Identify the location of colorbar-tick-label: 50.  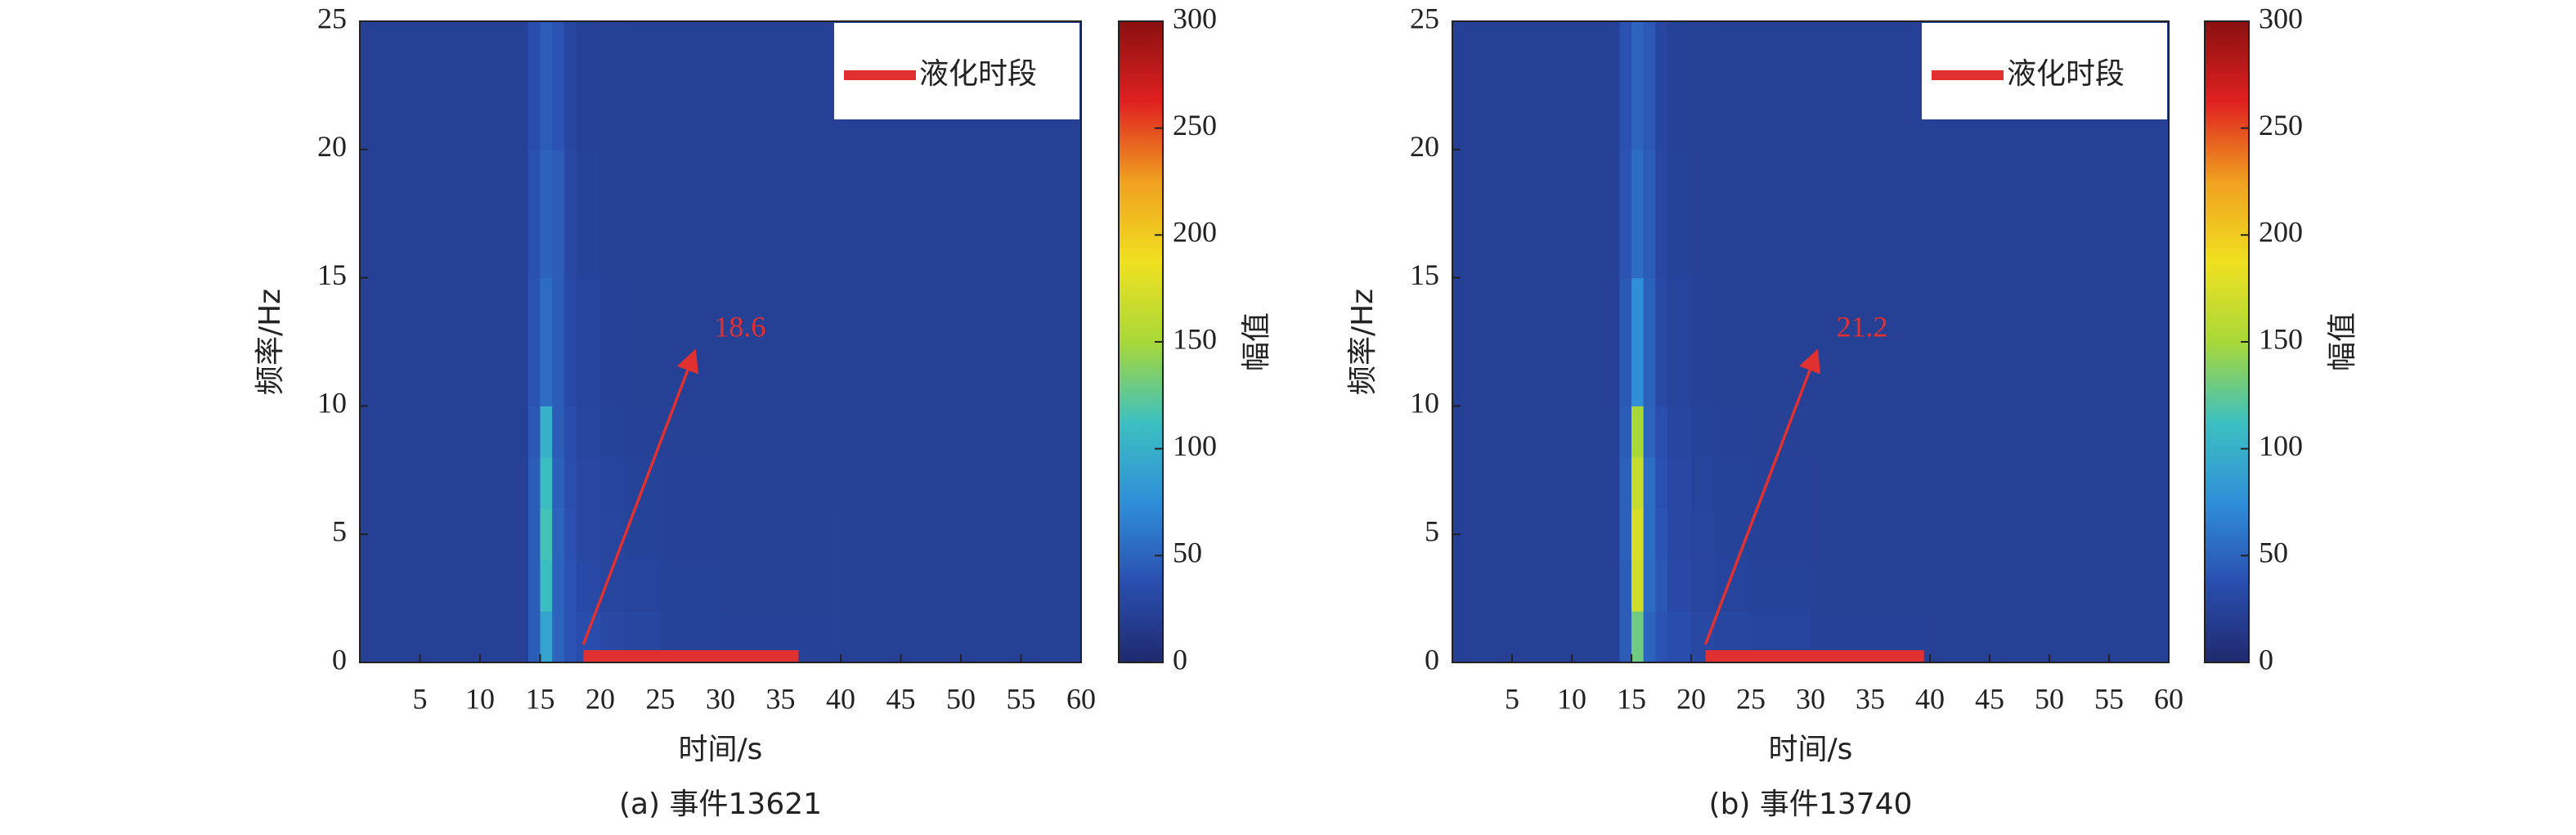
(1187, 552).